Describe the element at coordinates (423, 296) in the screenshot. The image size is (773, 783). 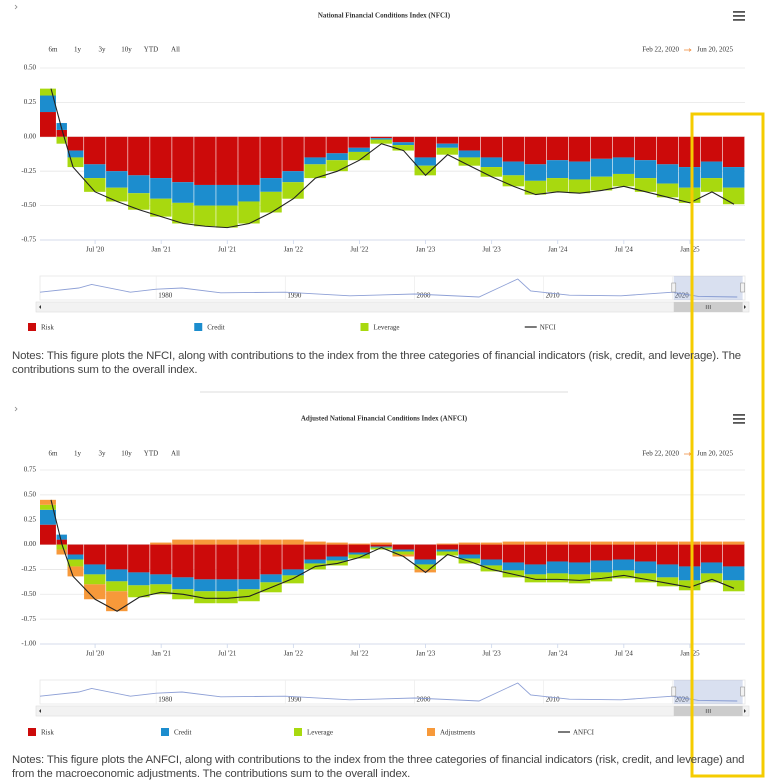
I see `navigator-label: 2000` at that location.